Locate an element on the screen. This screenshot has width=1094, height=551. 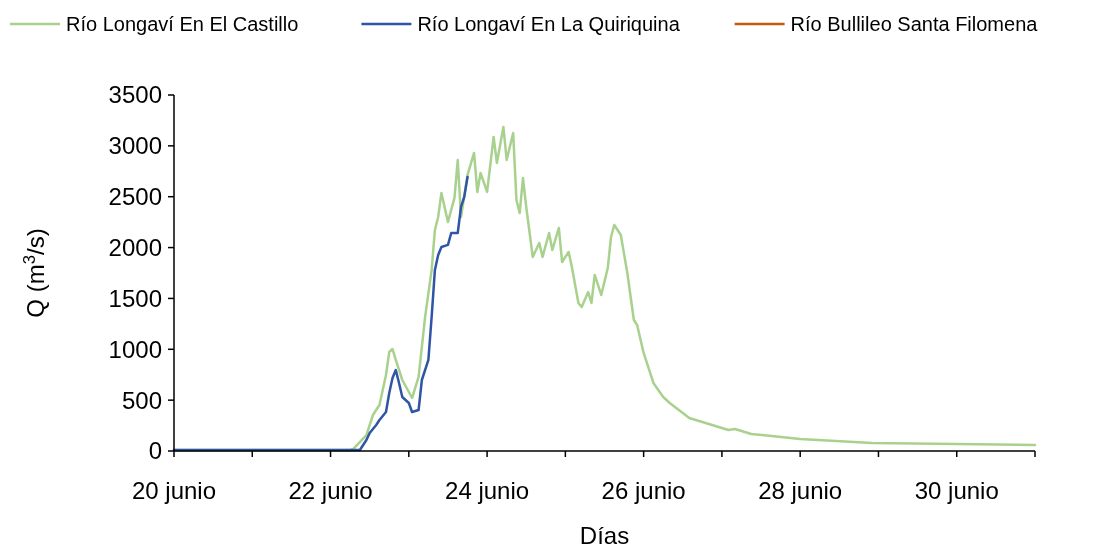
y-tick-label: 500 is located at coordinates (141, 400).